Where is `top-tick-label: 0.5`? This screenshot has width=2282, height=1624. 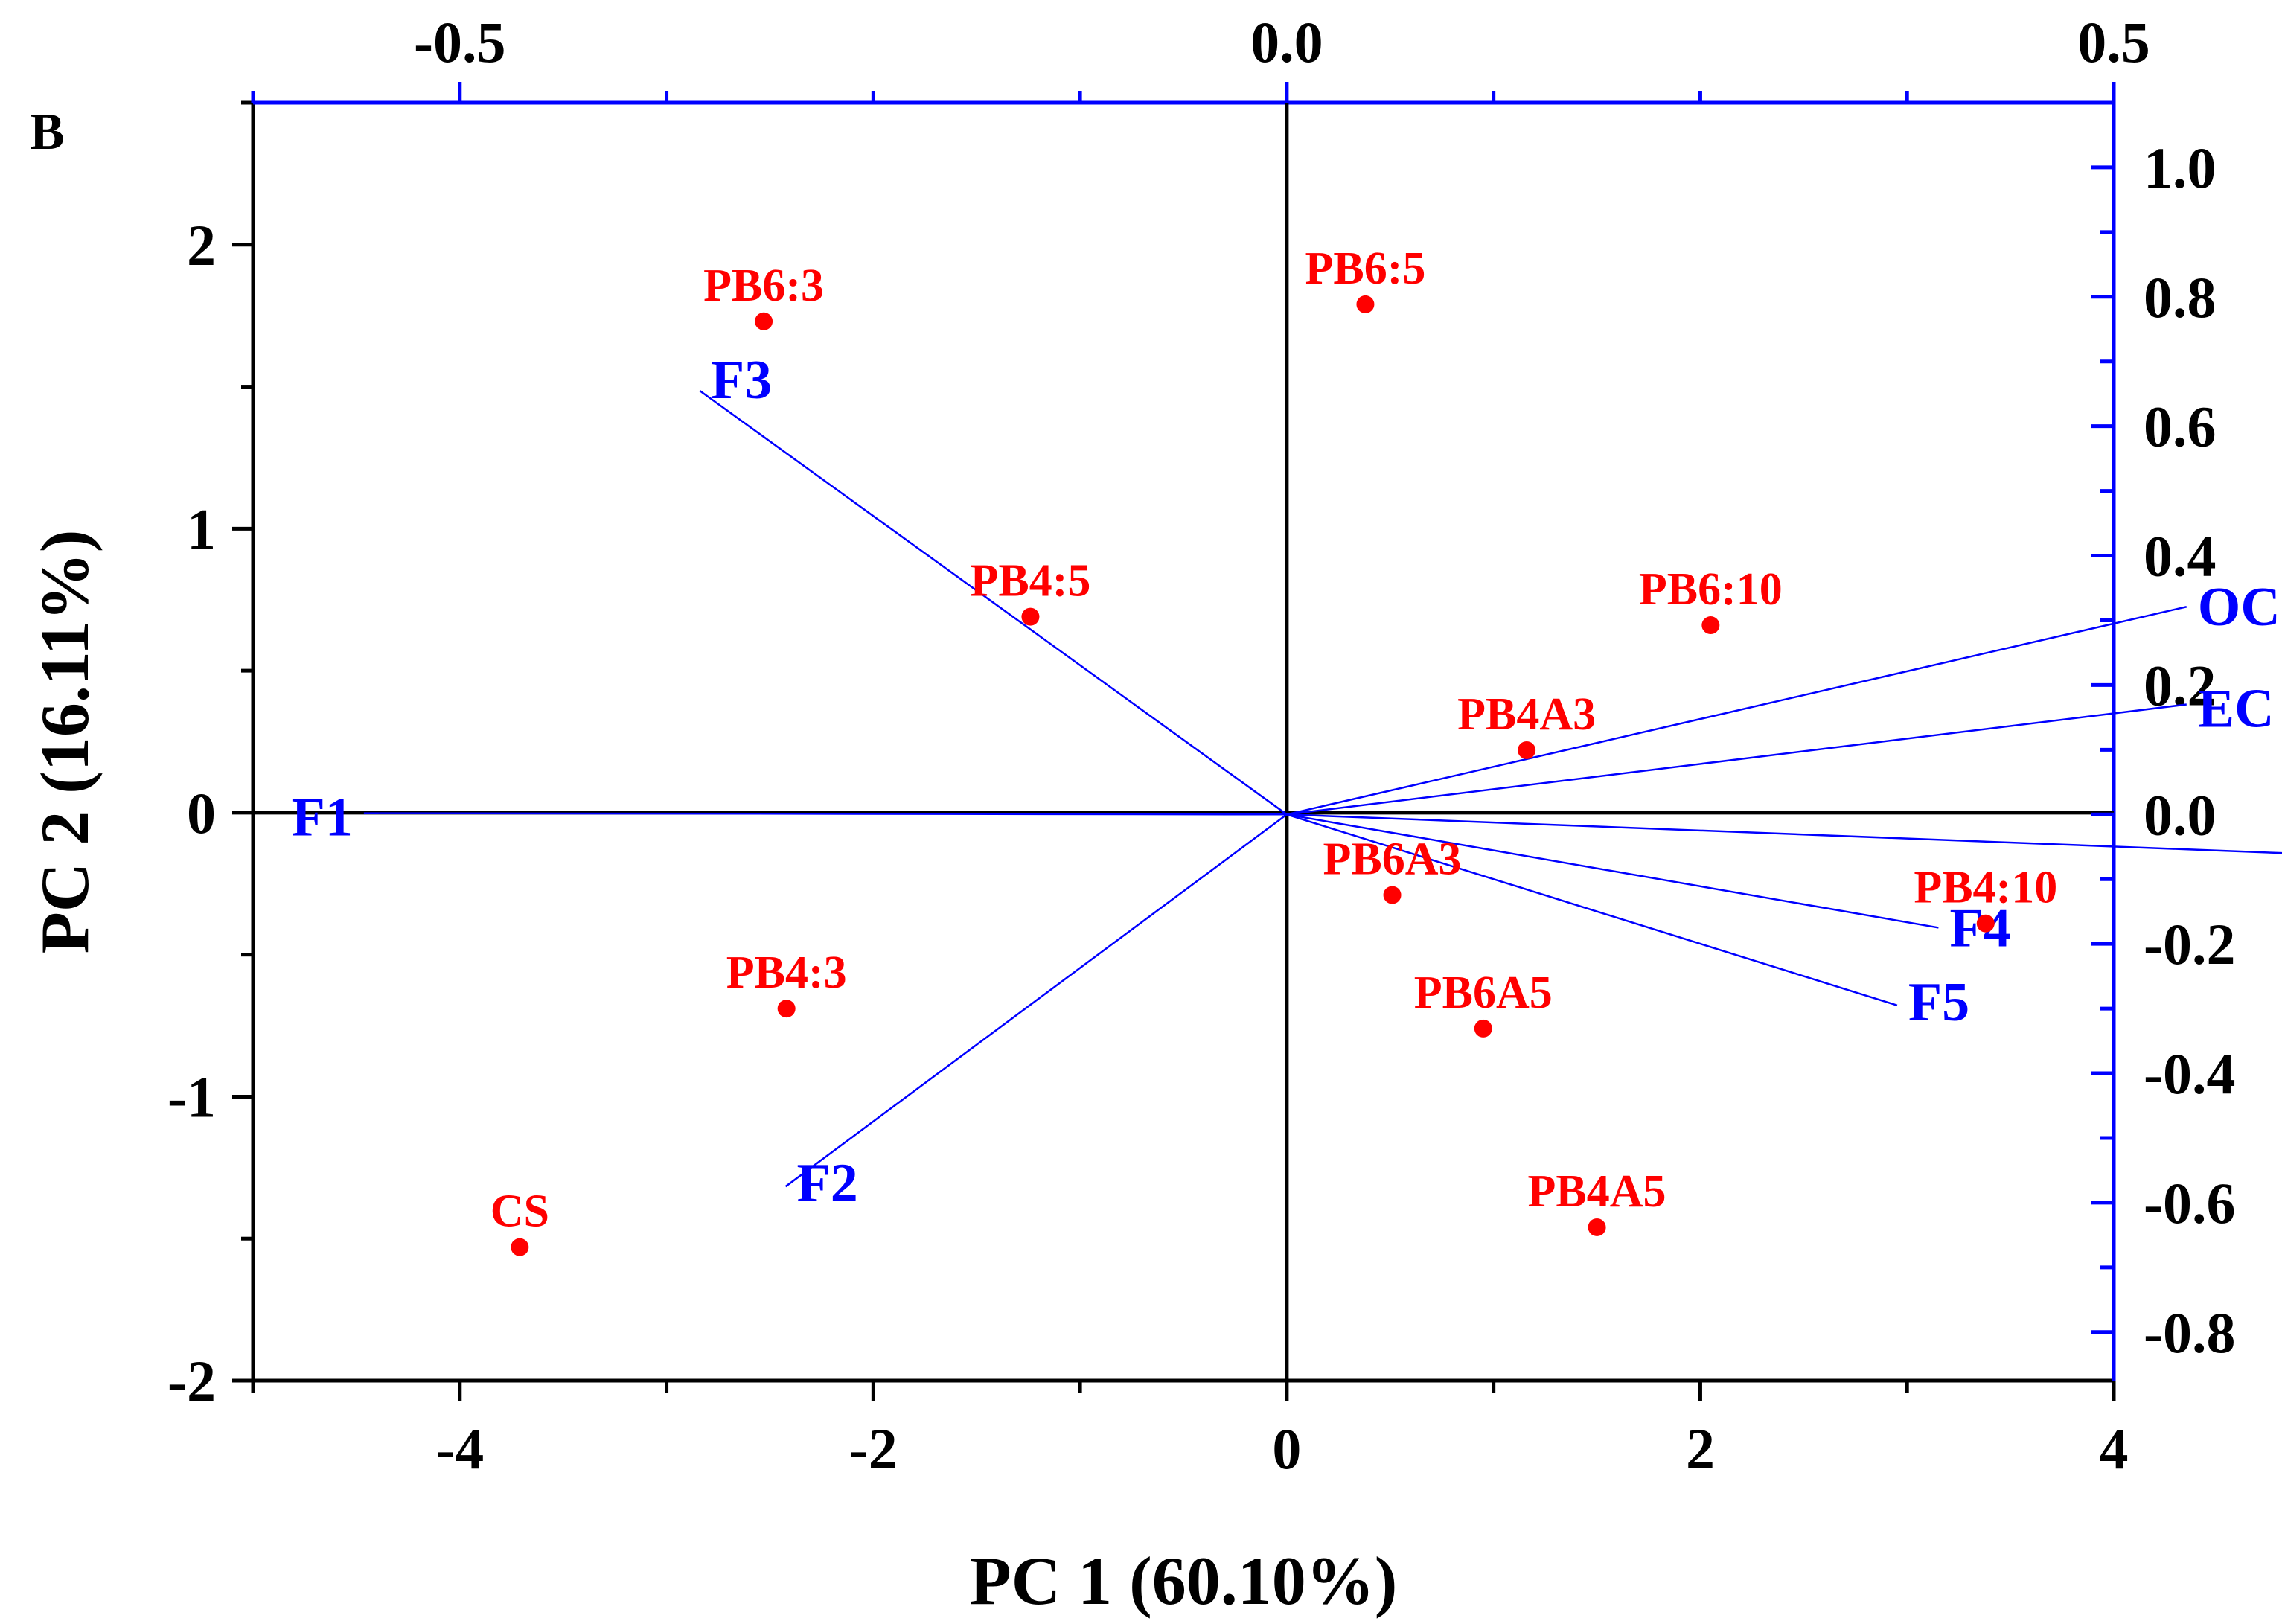 top-tick-label: 0.5 is located at coordinates (2113, 42).